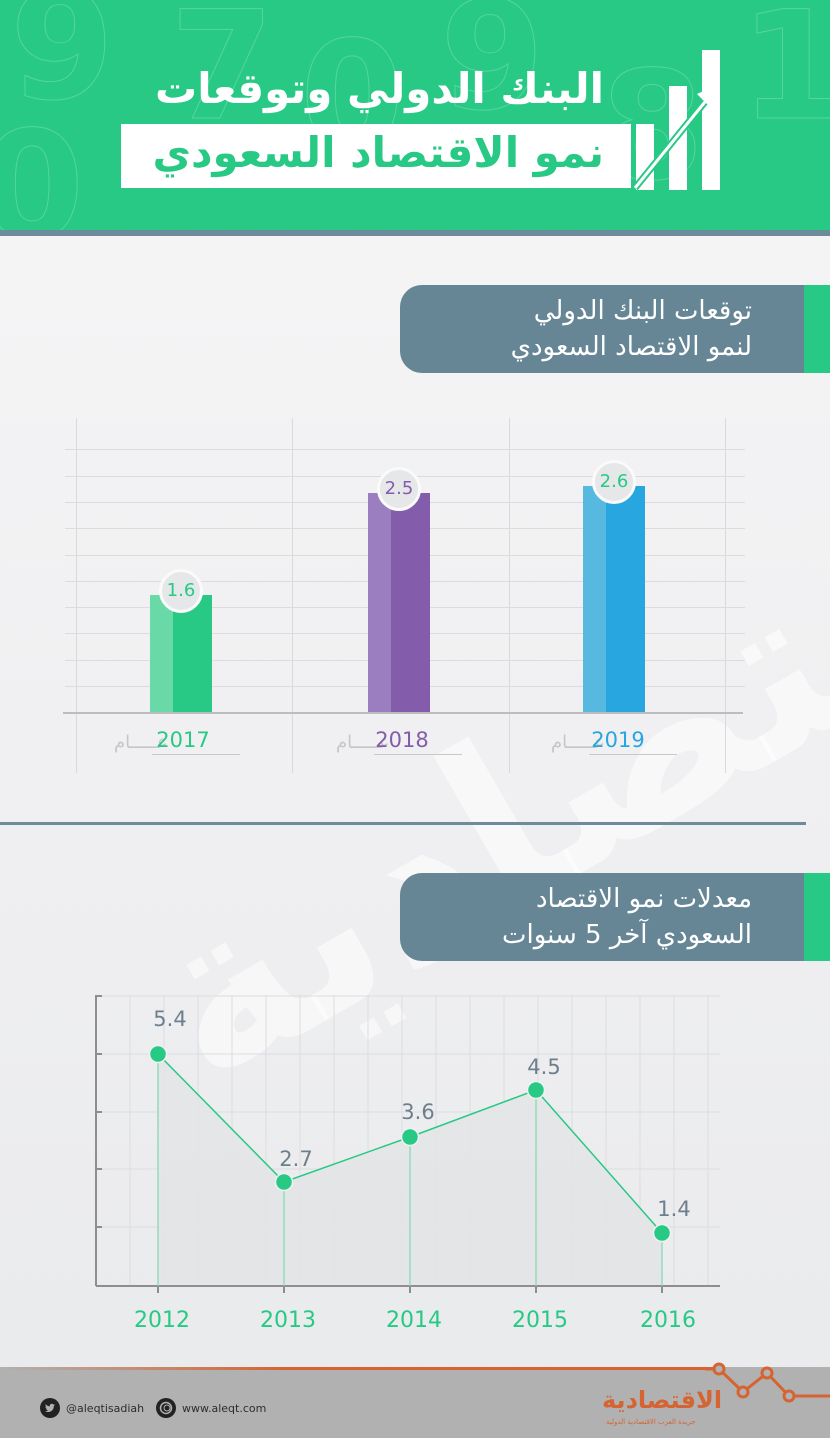 This screenshot has width=830, height=1438. I want to click on title-highlight-box, so click(376, 156).